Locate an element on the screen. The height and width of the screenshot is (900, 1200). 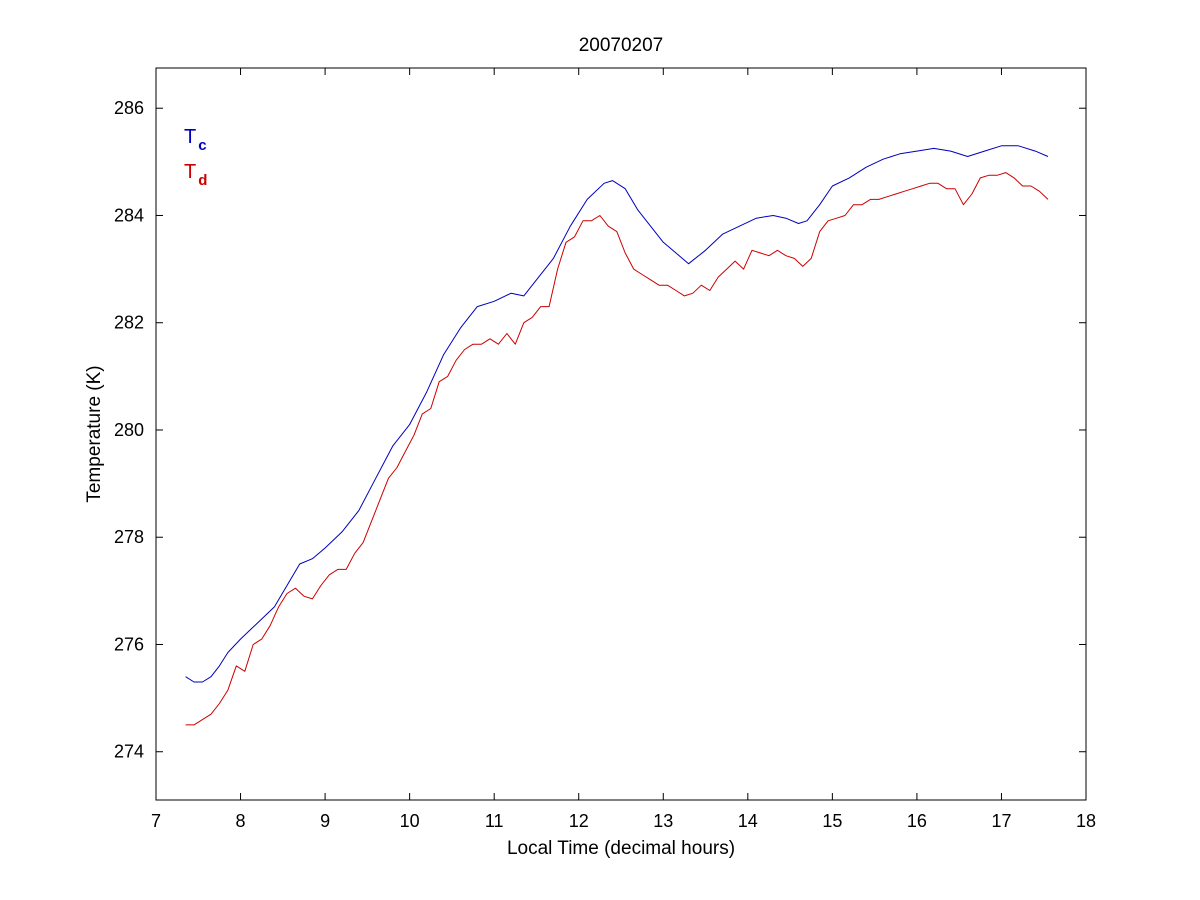
x-tick-label: 7 is located at coordinates (156, 821).